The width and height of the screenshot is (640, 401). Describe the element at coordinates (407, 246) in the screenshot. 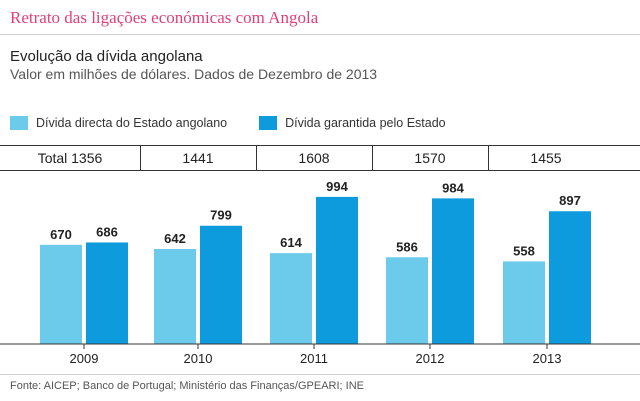

I see `data-label: 586` at that location.